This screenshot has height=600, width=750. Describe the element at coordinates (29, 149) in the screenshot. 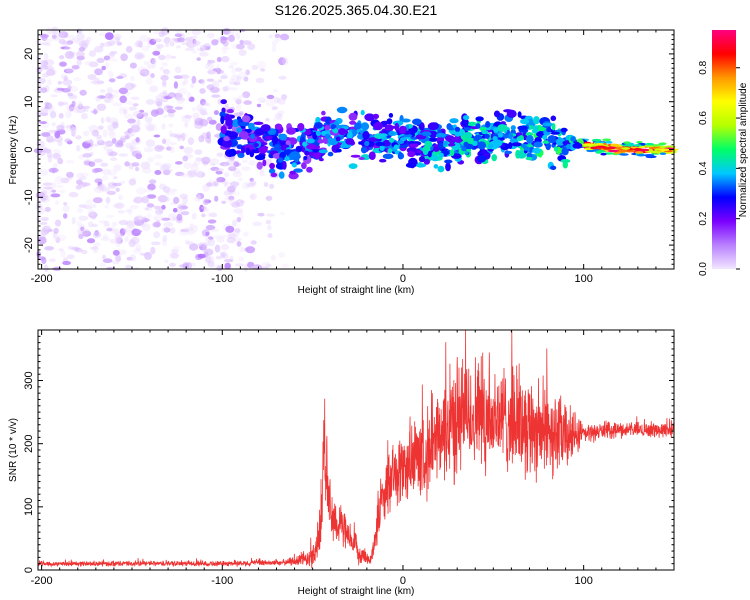

I see `spectrogram-ytick-label: 0` at that location.